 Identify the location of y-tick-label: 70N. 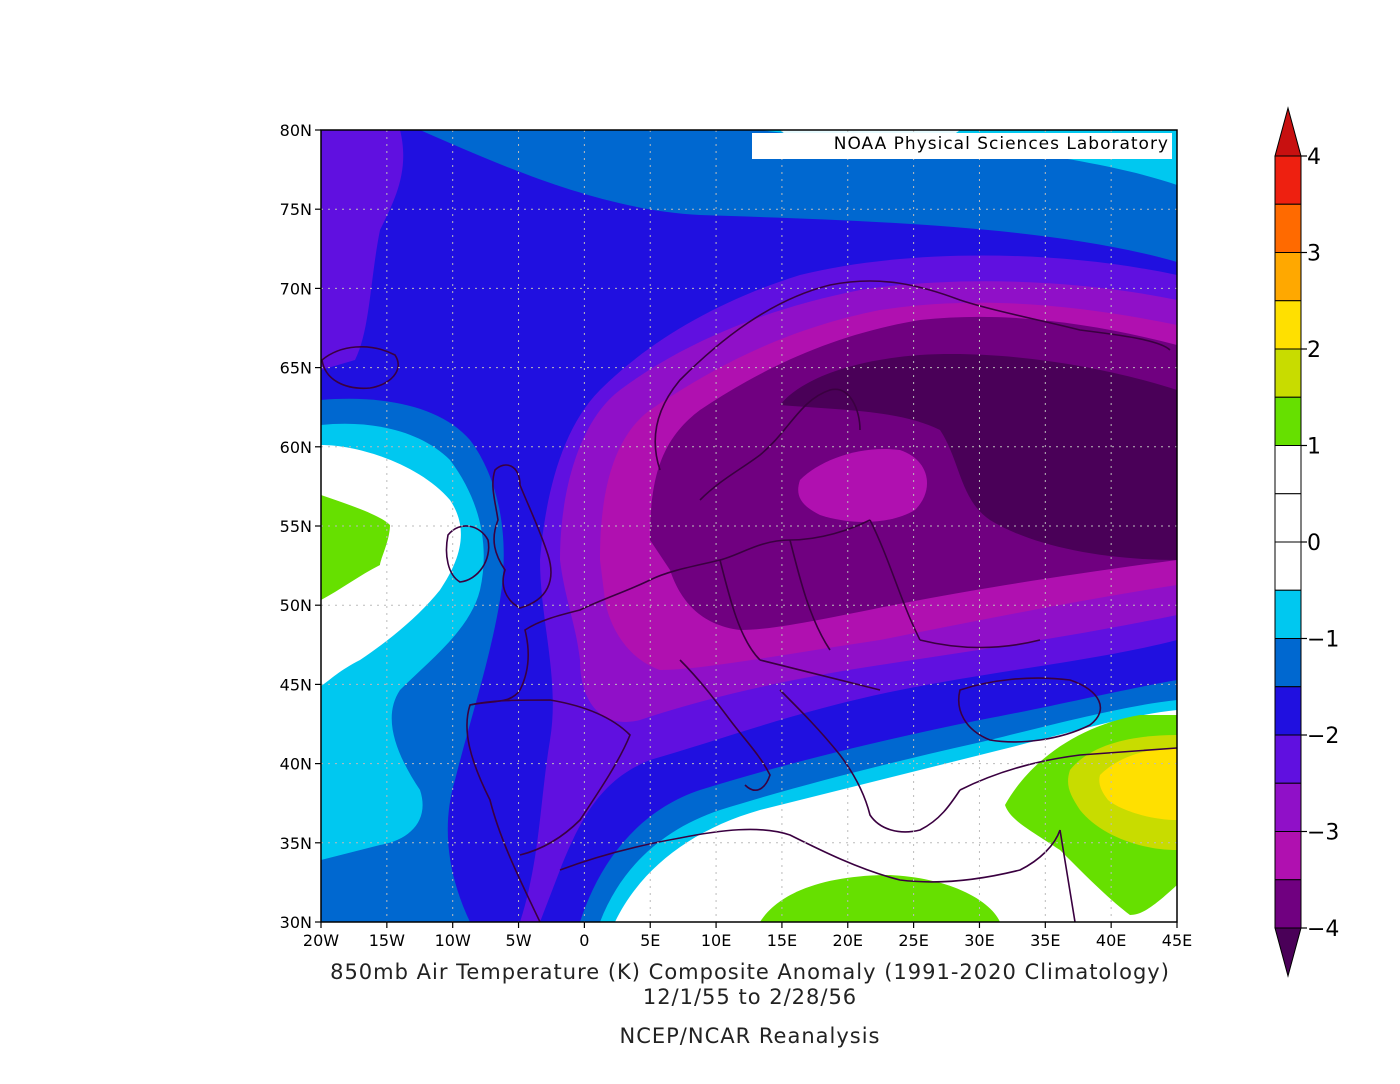
(296, 288).